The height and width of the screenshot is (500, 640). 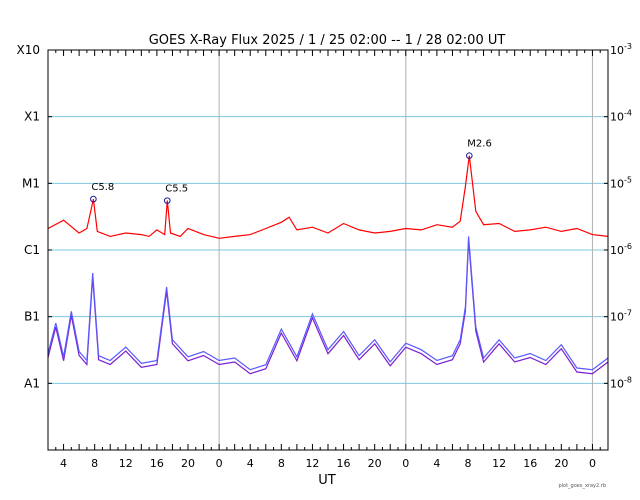 I want to click on right-axis-label: 10⁻³, so click(x=621, y=49).